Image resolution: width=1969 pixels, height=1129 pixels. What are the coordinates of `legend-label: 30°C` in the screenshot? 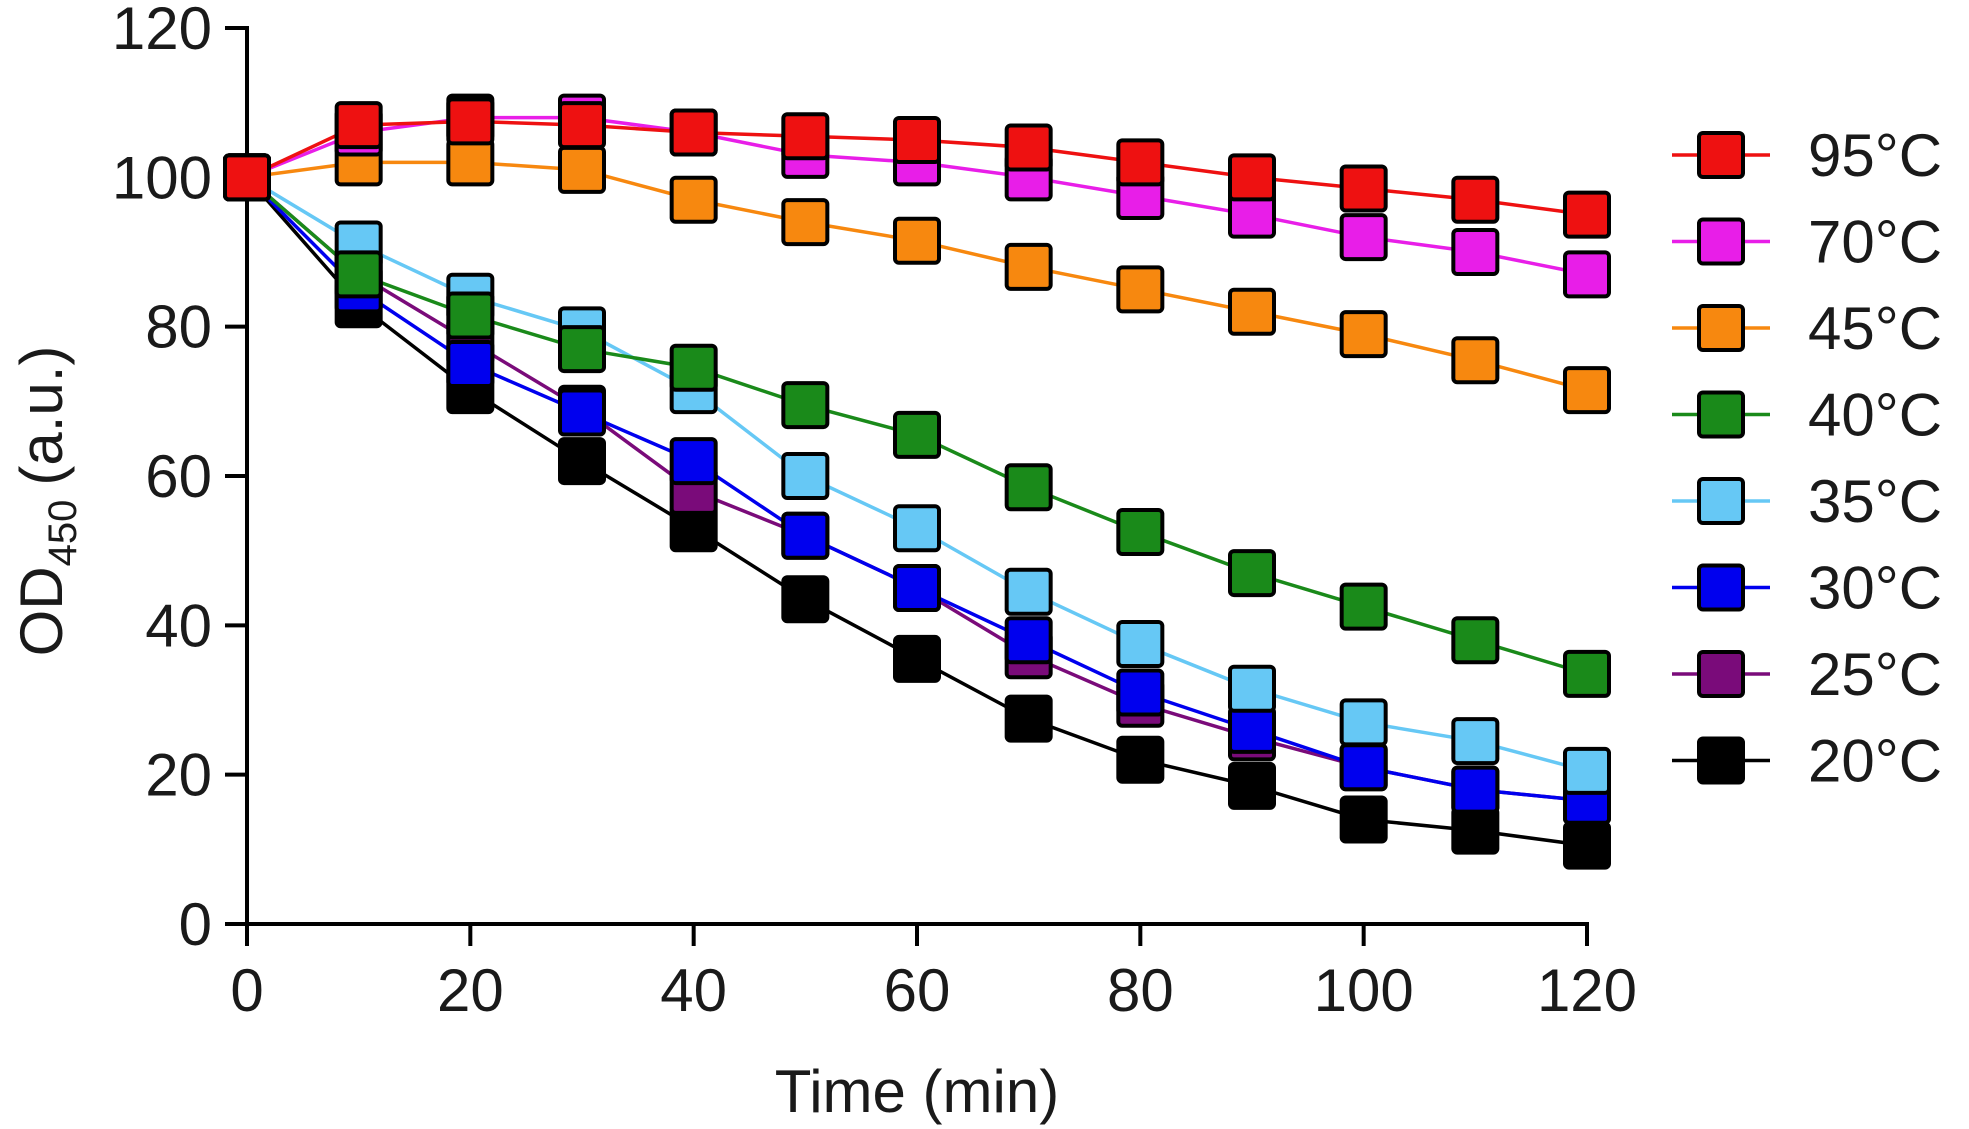 It's located at (1875, 588).